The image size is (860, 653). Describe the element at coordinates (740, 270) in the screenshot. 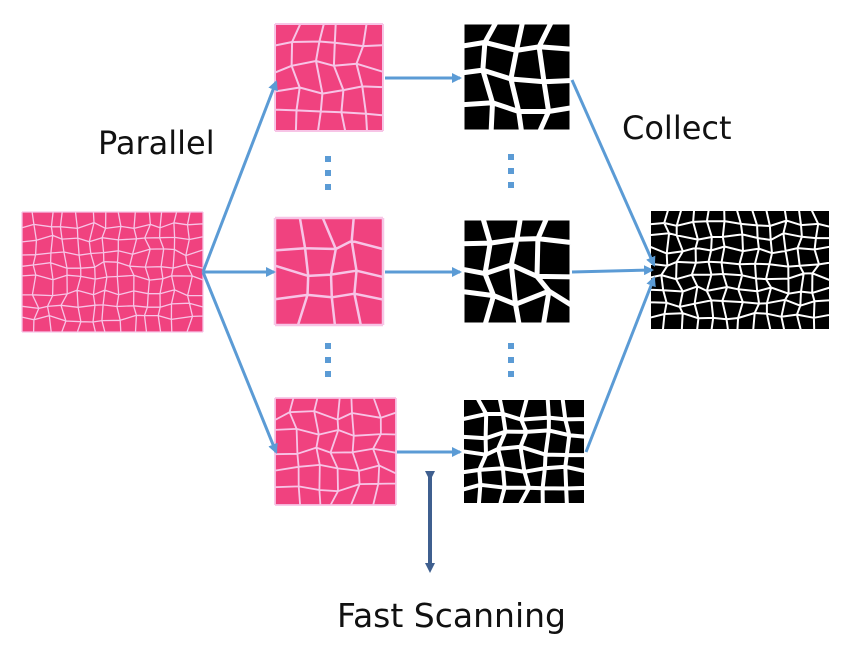

I see `collected-segmentation-mask` at that location.